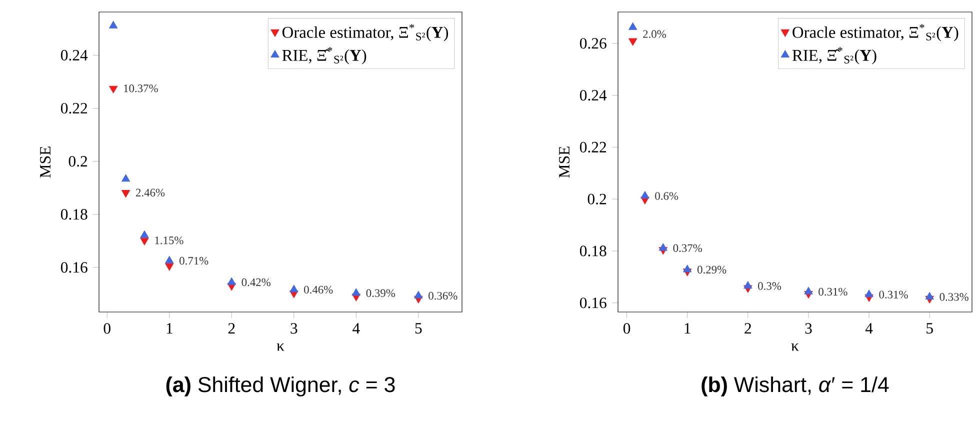 This screenshot has width=979, height=428. I want to click on y-tick-label: 0.26, so click(593, 43).